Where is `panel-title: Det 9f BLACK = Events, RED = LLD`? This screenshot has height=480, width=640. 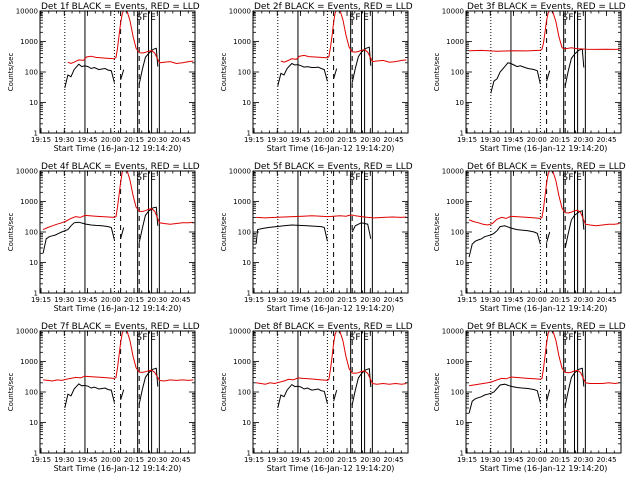
panel-title: Det 9f BLACK = Events, RED = LLD is located at coordinates (546, 327).